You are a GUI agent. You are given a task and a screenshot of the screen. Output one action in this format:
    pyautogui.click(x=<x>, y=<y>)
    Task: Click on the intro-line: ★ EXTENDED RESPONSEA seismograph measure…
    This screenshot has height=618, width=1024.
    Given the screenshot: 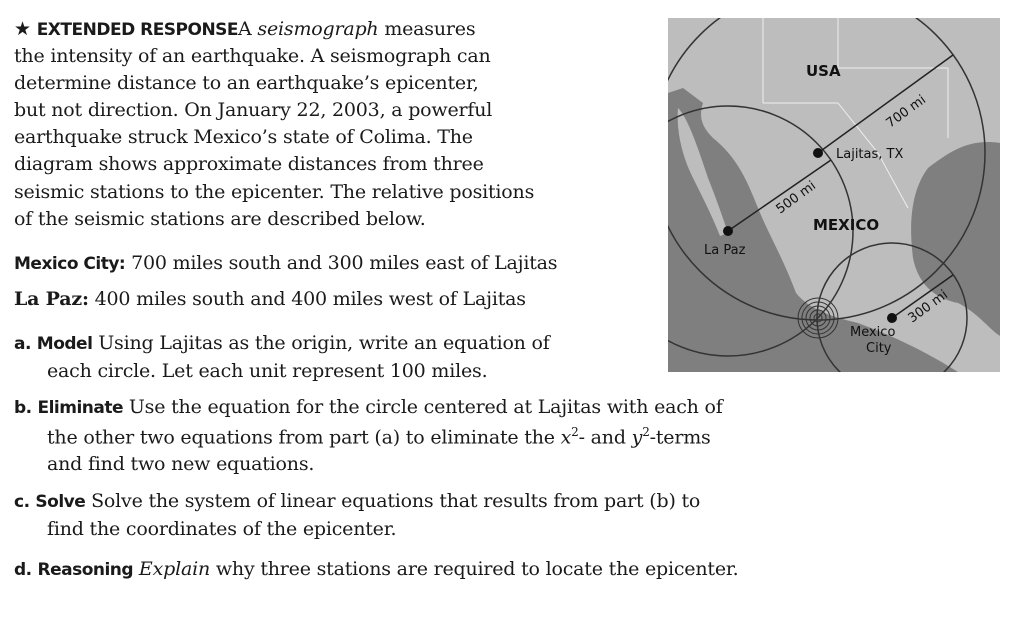 What is the action you would take?
    pyautogui.click(x=245, y=29)
    